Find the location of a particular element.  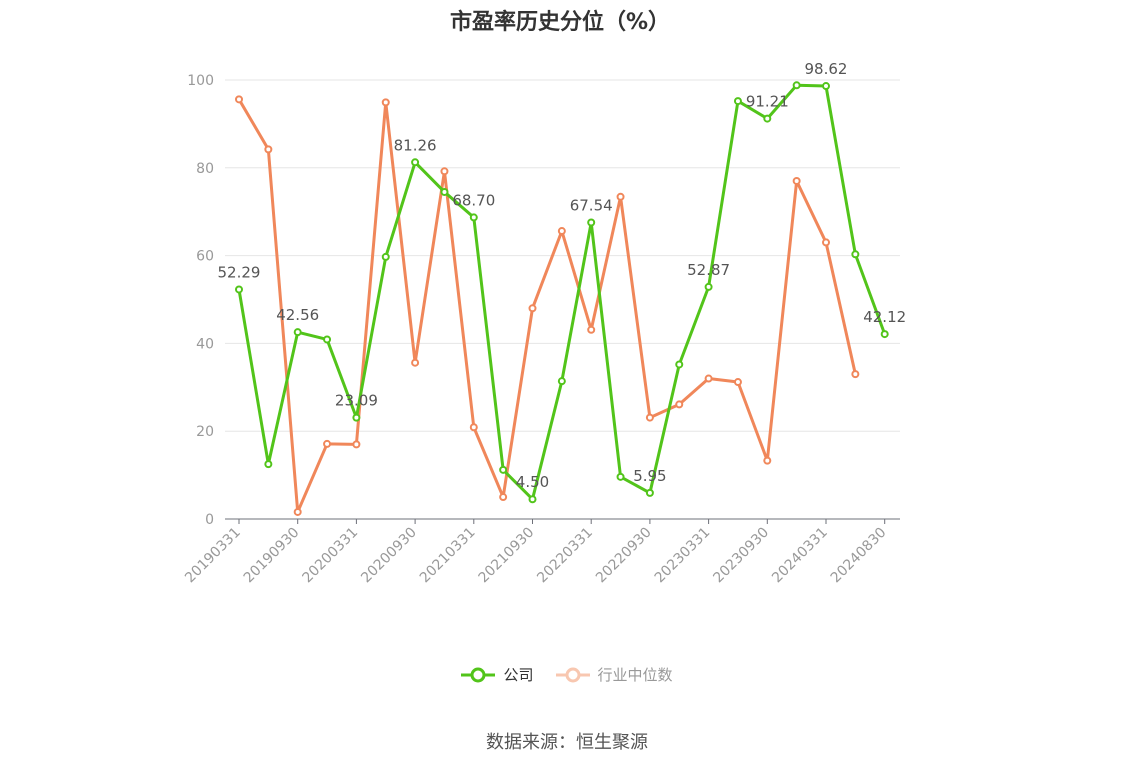

company-legend-icon is located at coordinates (478, 674).